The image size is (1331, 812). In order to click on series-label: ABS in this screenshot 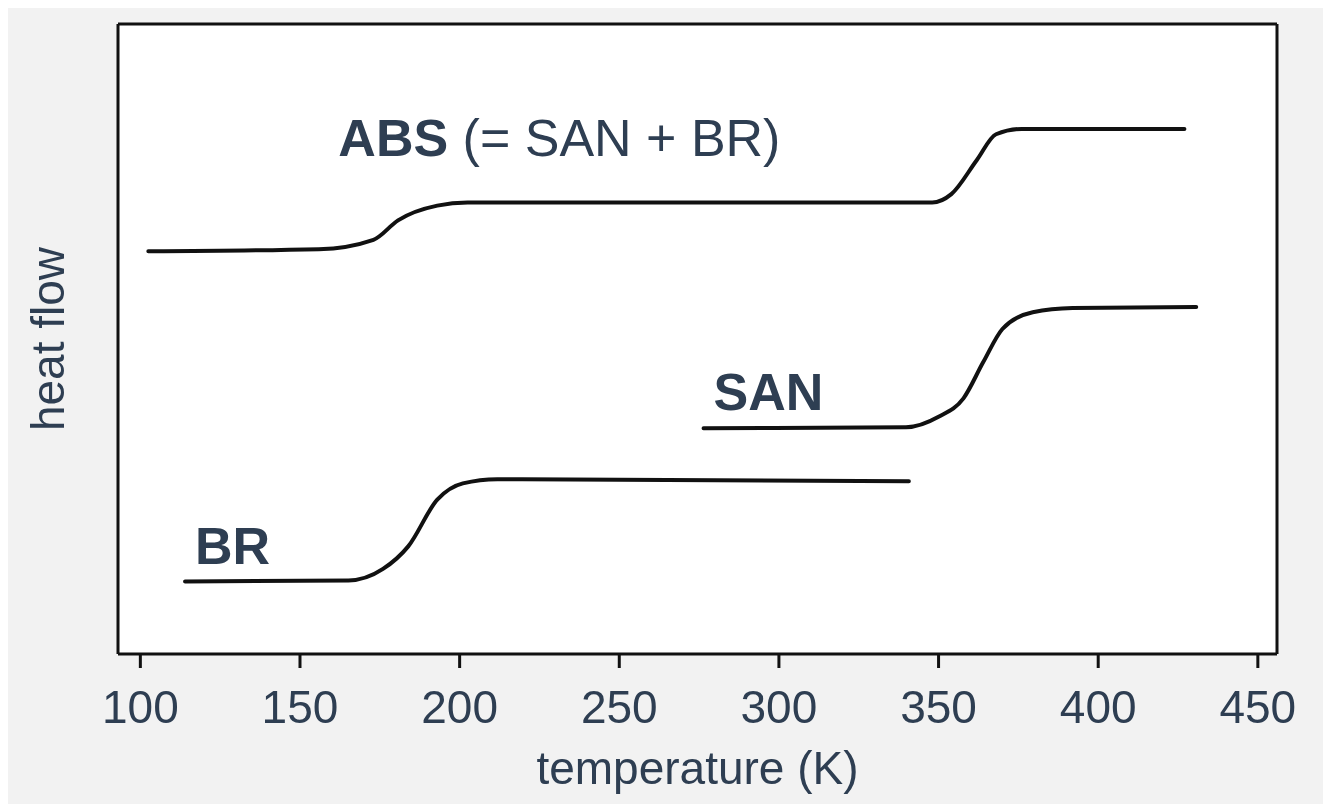, I will do `click(393, 138)`.